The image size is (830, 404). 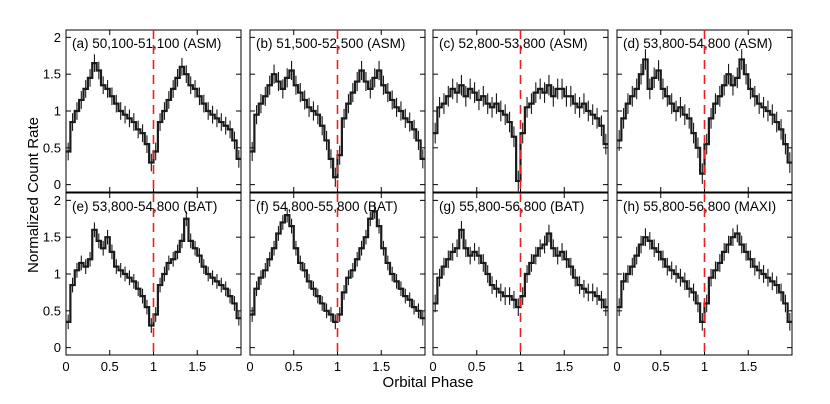 I want to click on panel-title: (f) 54,800-55,800 (BAT), so click(x=327, y=206).